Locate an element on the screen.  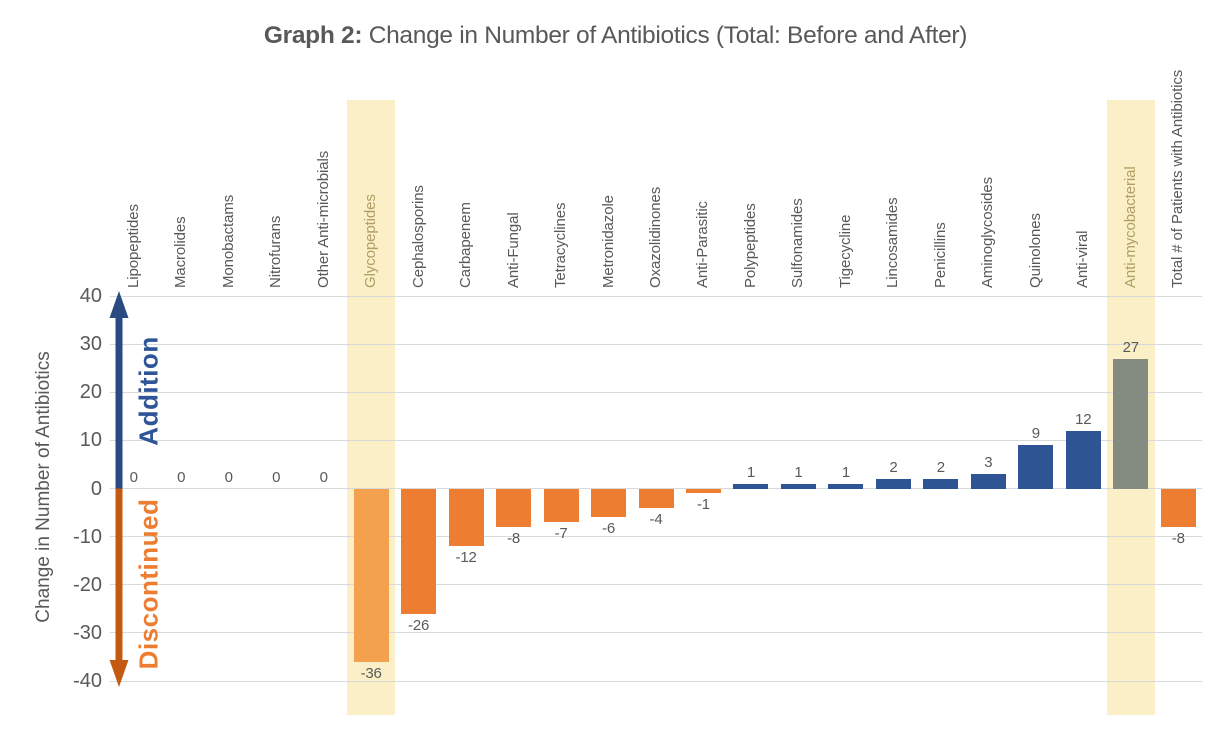
category-label-tetracyclines: Tetracyclines is located at coordinates (561, 245).